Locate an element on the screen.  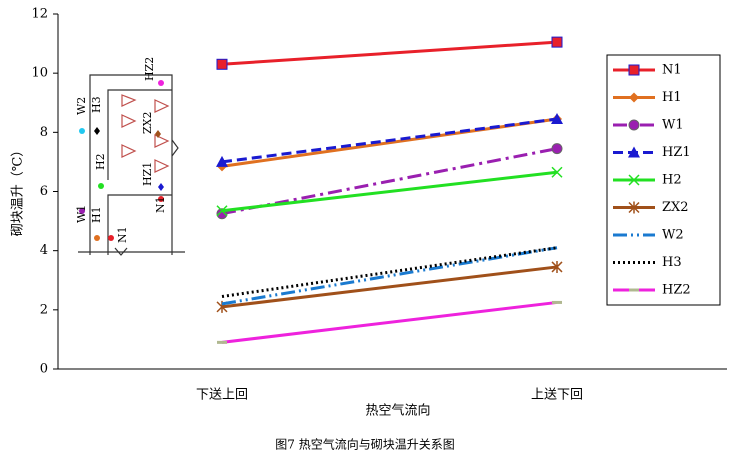
x-tick-label: 上送下回 is located at coordinates (557, 395).